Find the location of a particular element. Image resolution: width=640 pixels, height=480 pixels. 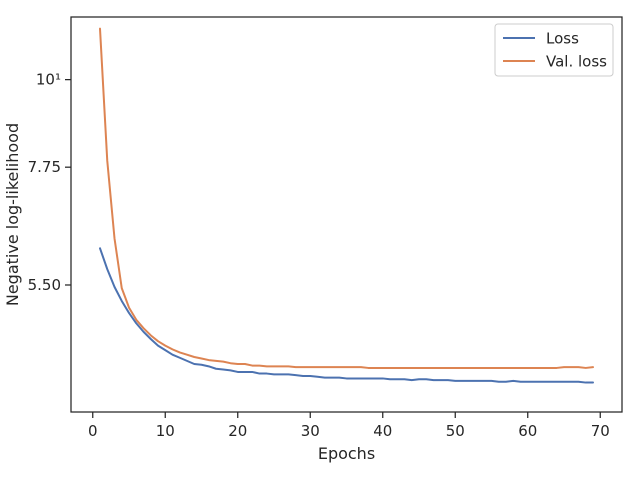

x-axis-label: Epochs is located at coordinates (346, 453).